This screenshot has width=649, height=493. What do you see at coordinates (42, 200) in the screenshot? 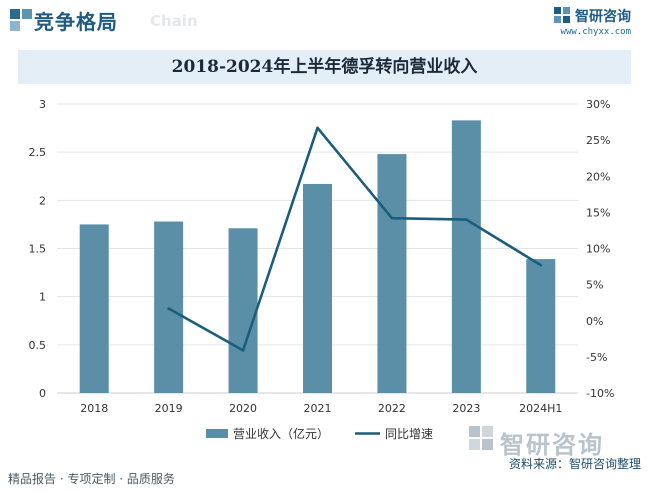
I see `left-tick-label: 2` at bounding box center [42, 200].